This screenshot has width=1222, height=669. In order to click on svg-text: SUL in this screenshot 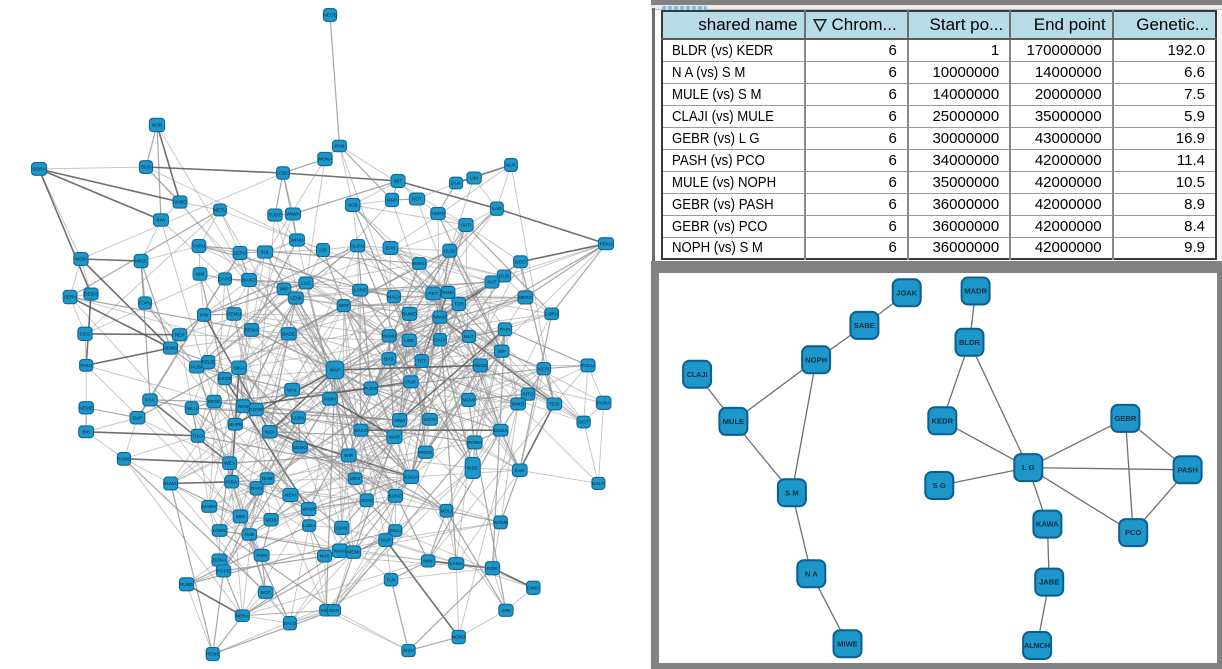, I will do `click(265, 253)`.